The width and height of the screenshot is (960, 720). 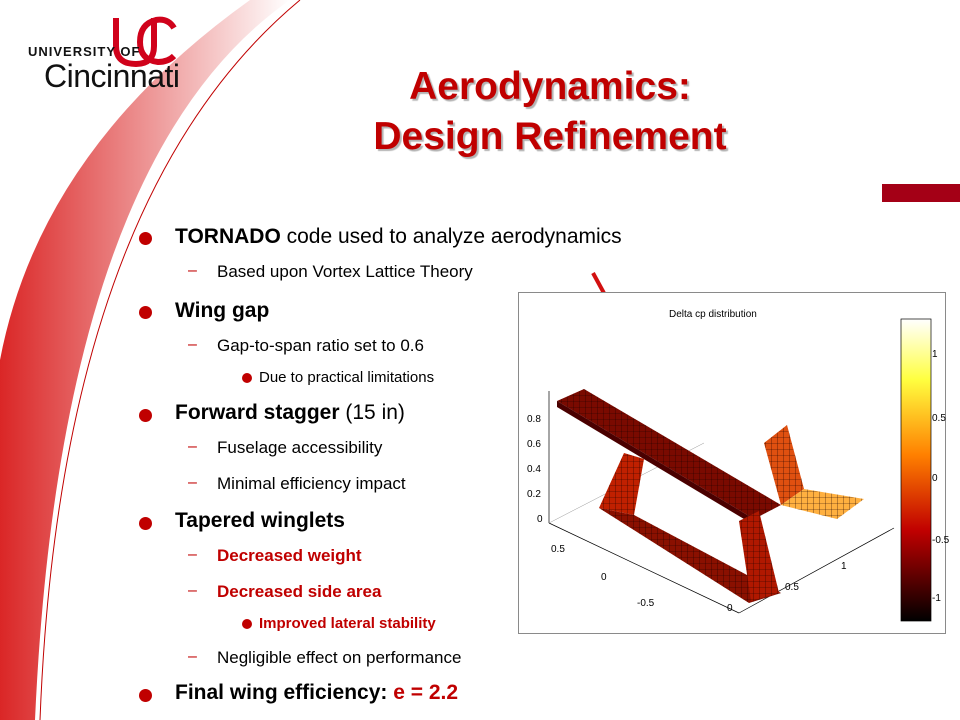 I want to click on uc-logo-icon, so click(x=145, y=42).